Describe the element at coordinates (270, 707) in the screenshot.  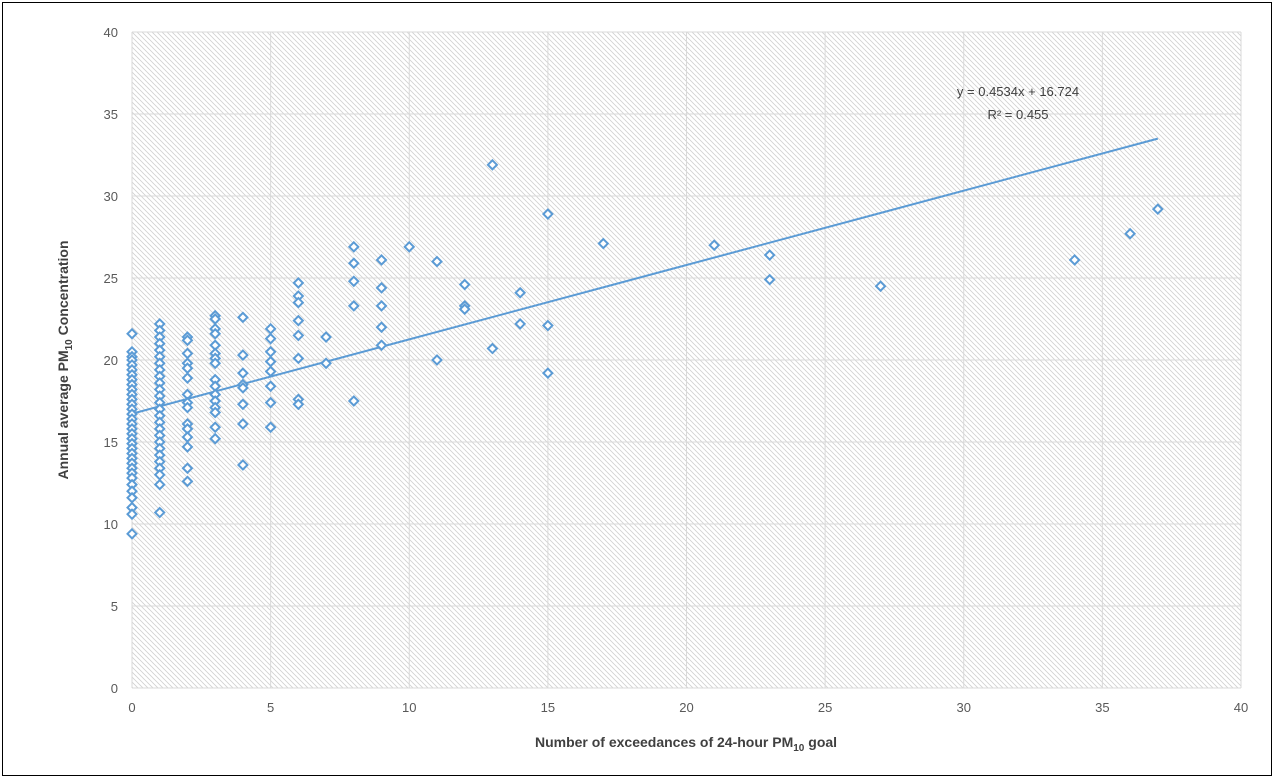
I see `x-tick-label: 5` at that location.